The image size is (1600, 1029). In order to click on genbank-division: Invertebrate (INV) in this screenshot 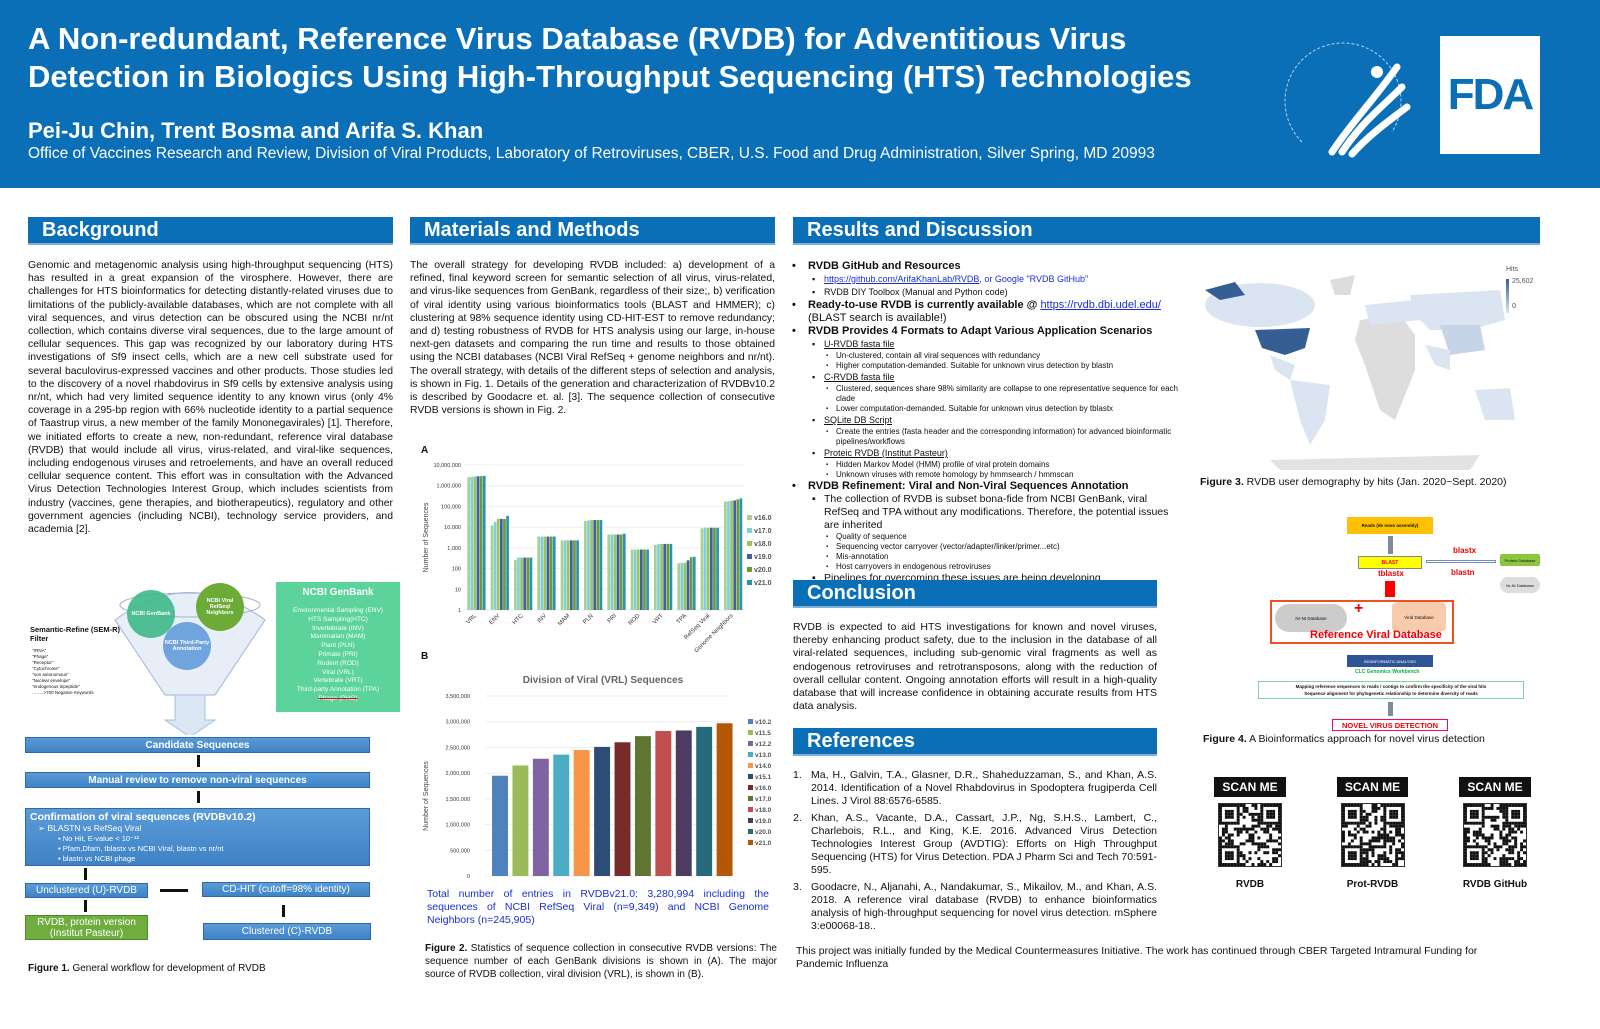, I will do `click(338, 628)`.